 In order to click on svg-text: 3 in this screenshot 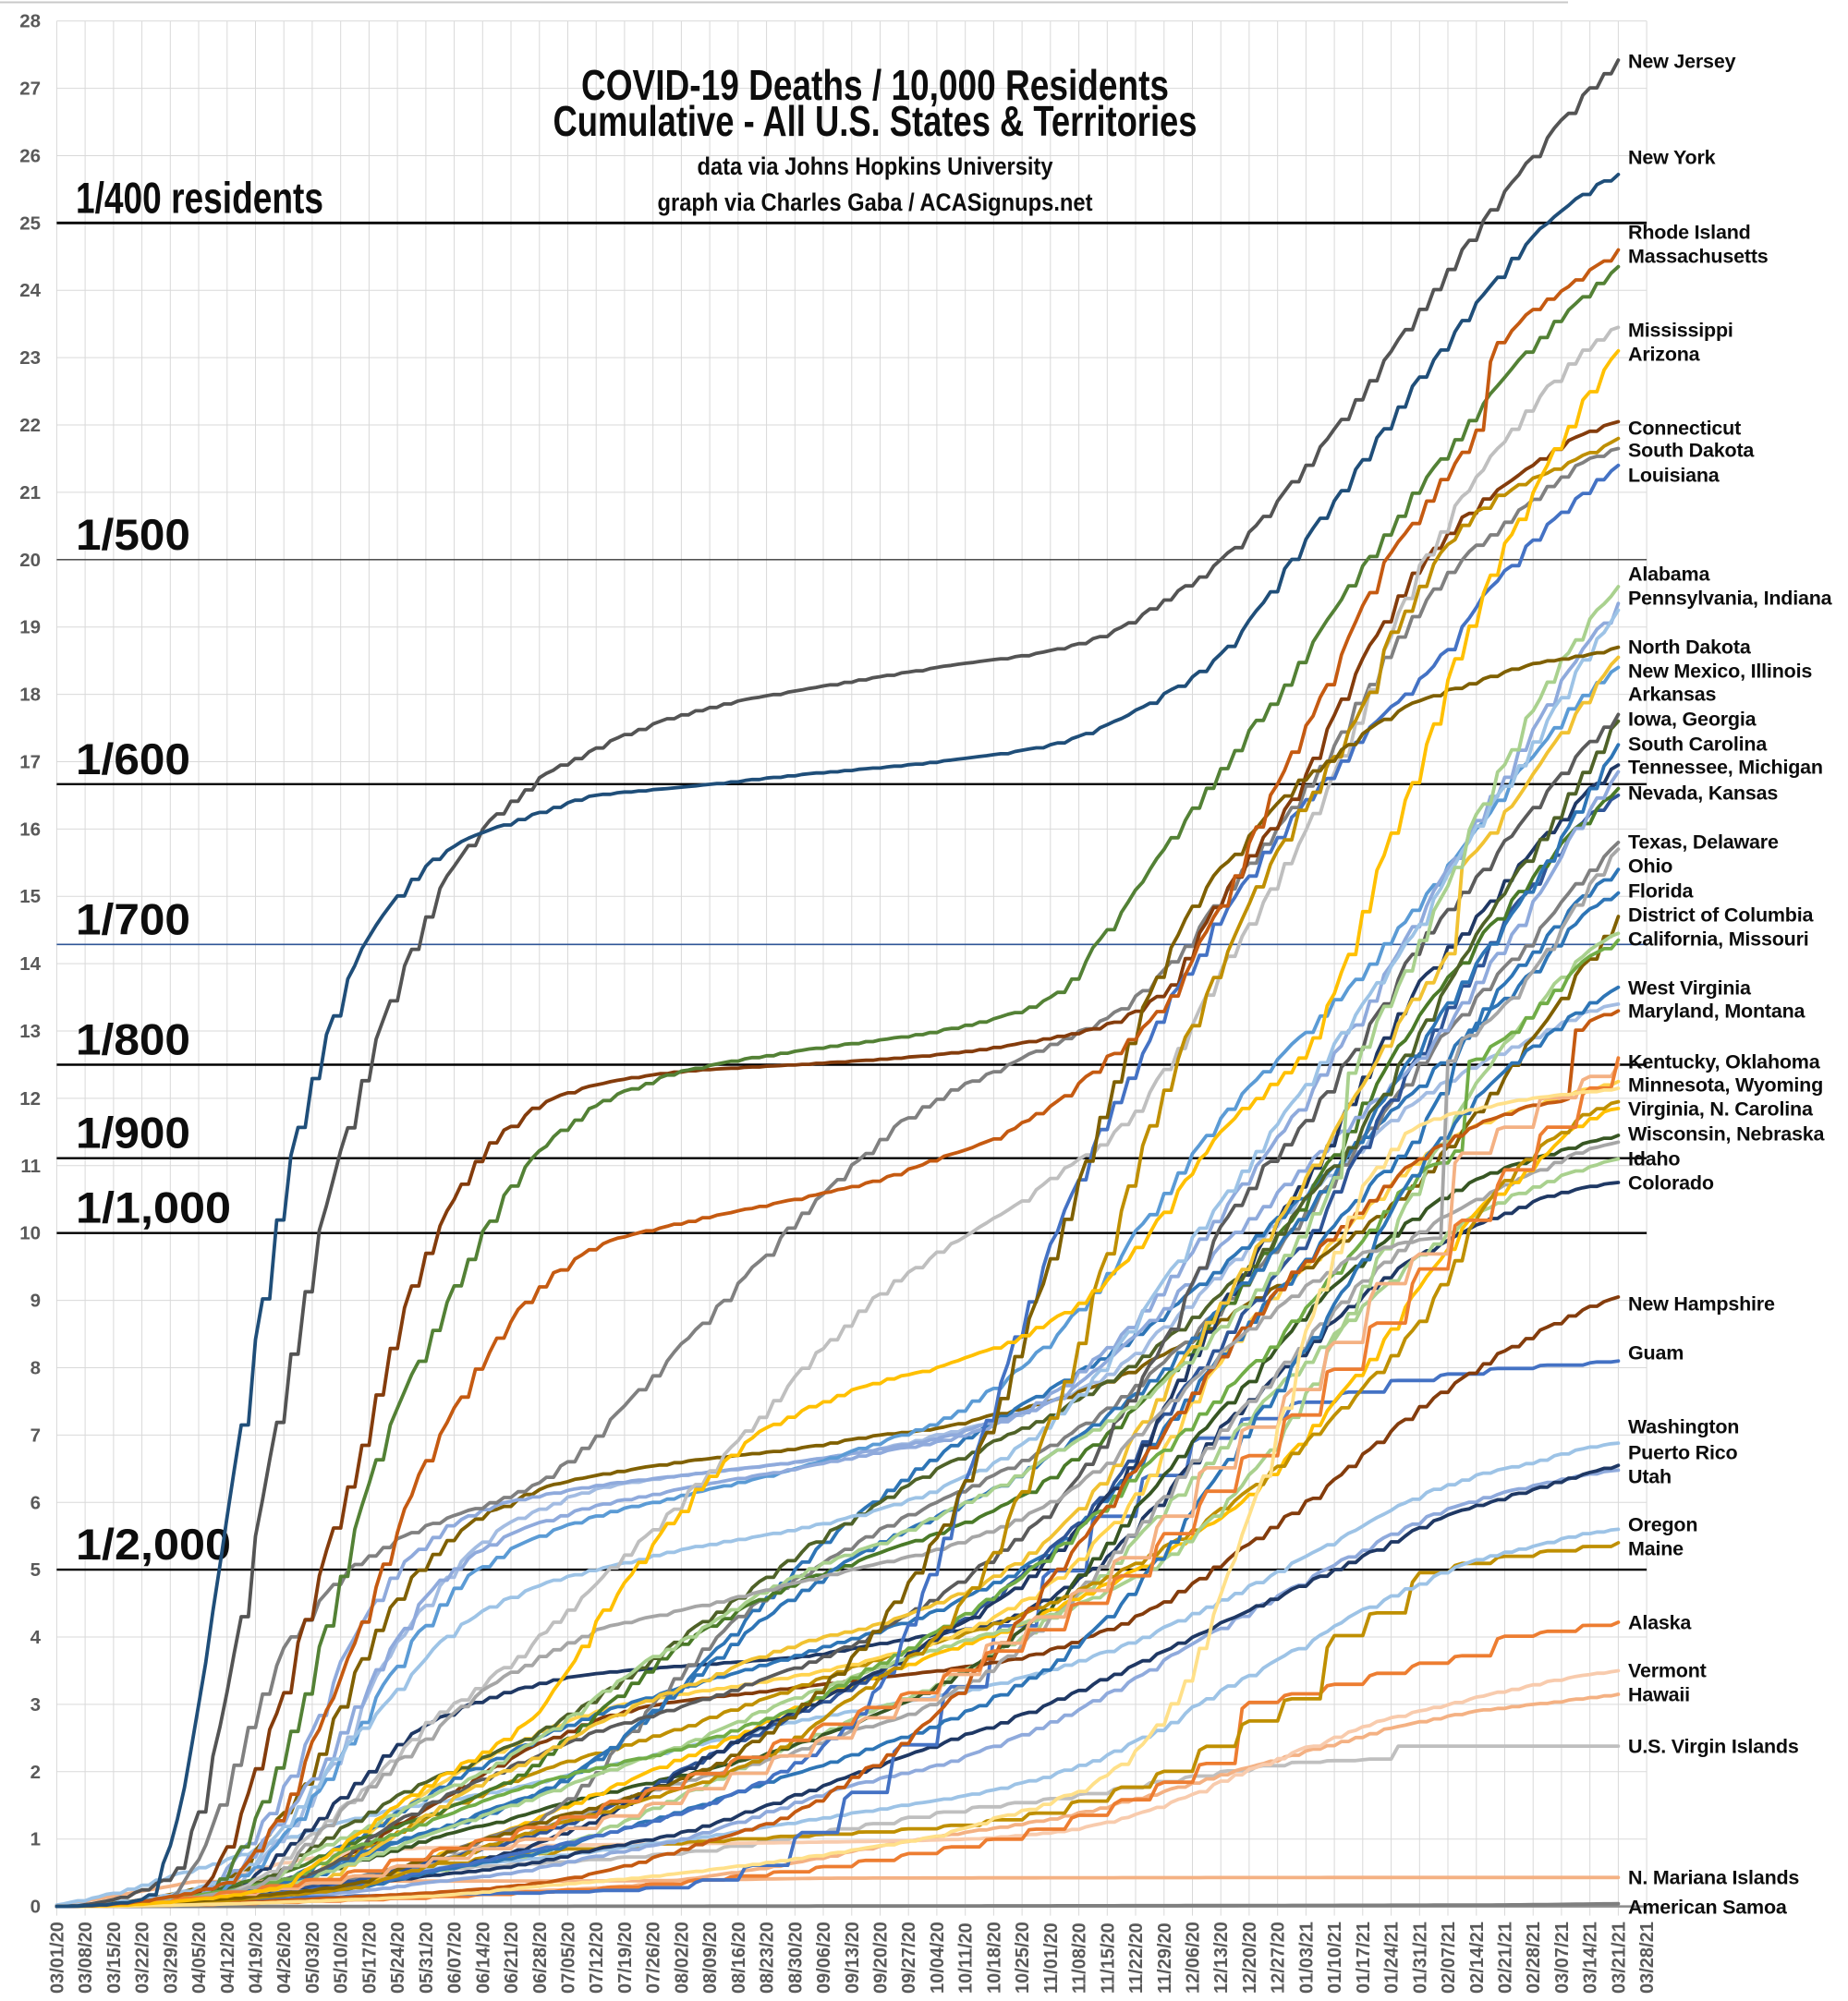, I will do `click(35, 1705)`.